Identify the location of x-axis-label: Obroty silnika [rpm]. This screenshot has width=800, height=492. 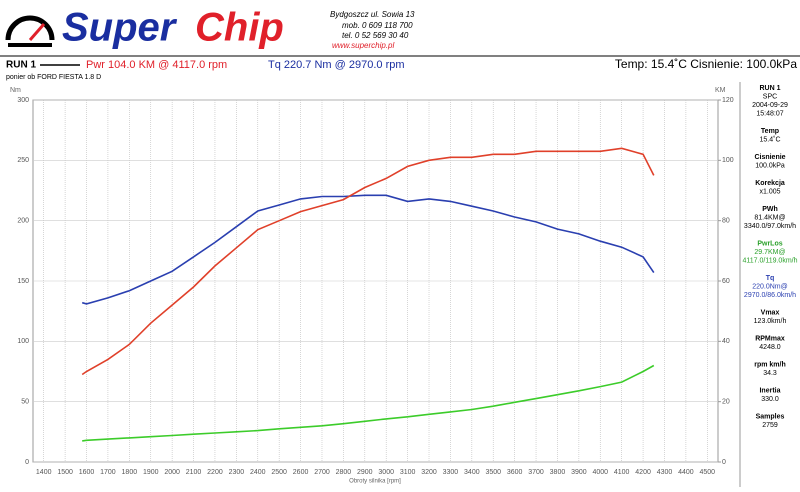
(375, 482).